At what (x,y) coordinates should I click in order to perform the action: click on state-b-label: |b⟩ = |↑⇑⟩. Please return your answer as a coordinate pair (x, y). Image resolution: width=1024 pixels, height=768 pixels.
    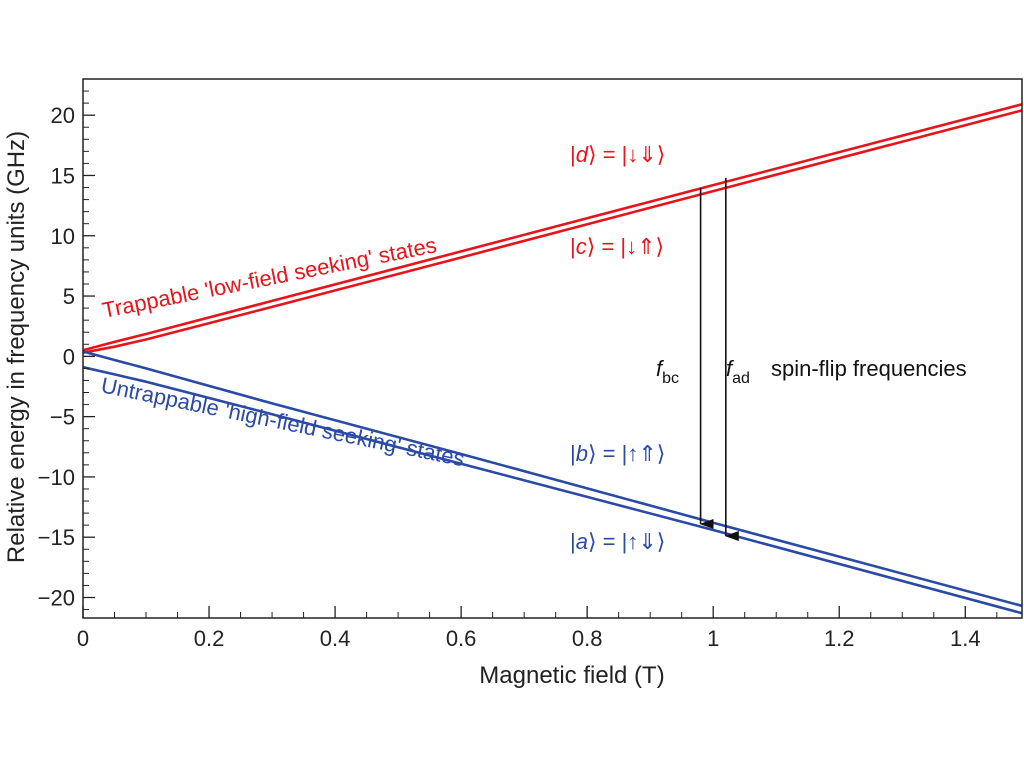
    Looking at the image, I should click on (617, 453).